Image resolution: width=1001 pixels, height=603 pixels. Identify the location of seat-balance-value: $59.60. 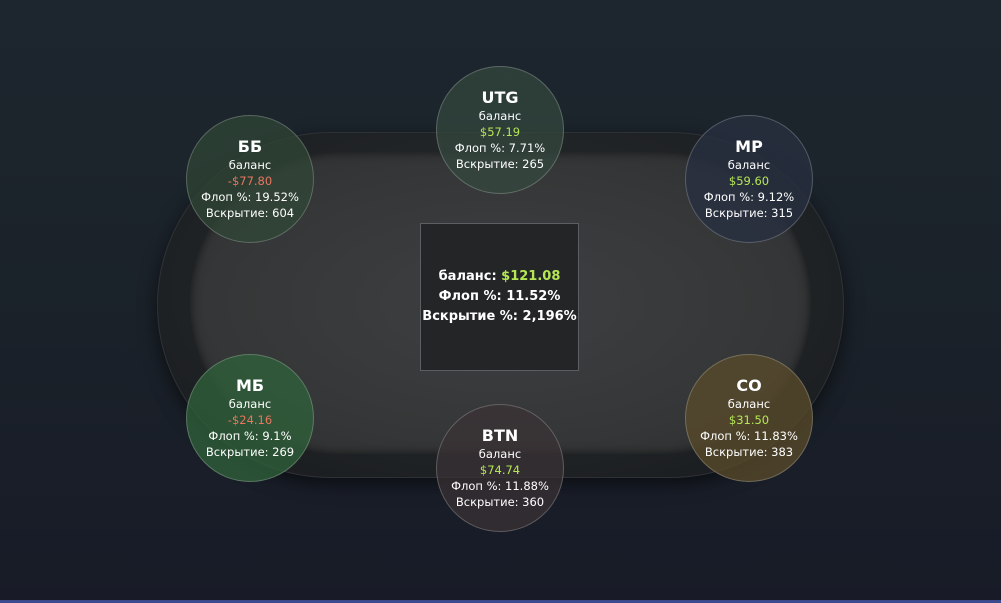
(749, 181).